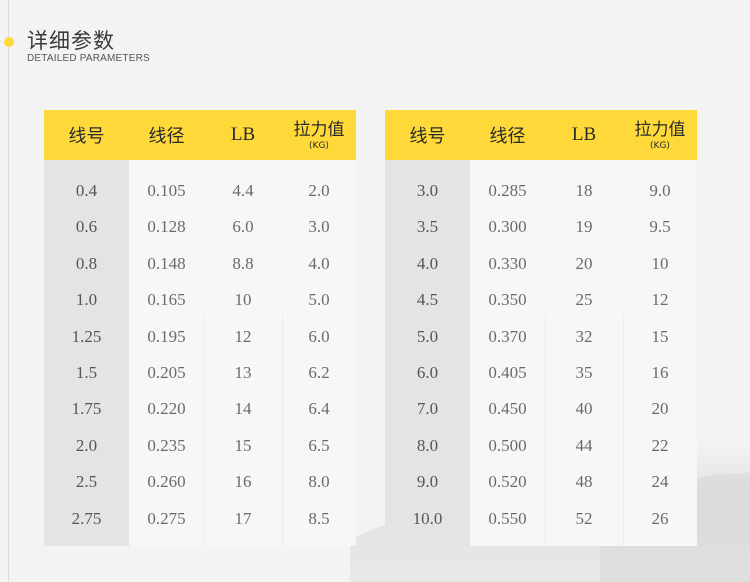 This screenshot has height=582, width=750. I want to click on cell-strength: 6.5, so click(319, 445).